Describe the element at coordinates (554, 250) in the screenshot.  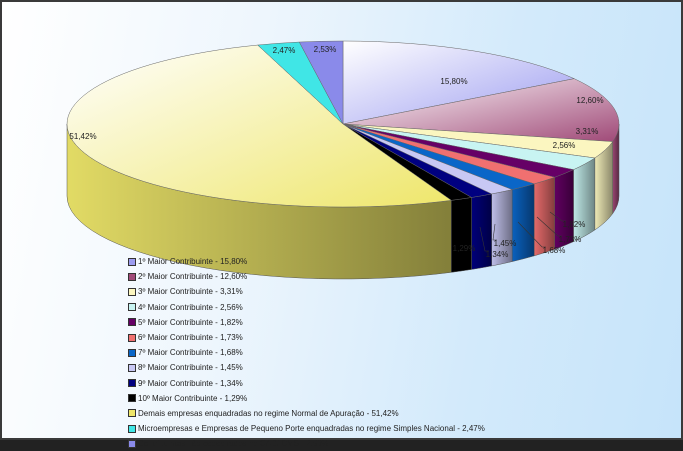
I see `data-label: 1,68%` at that location.